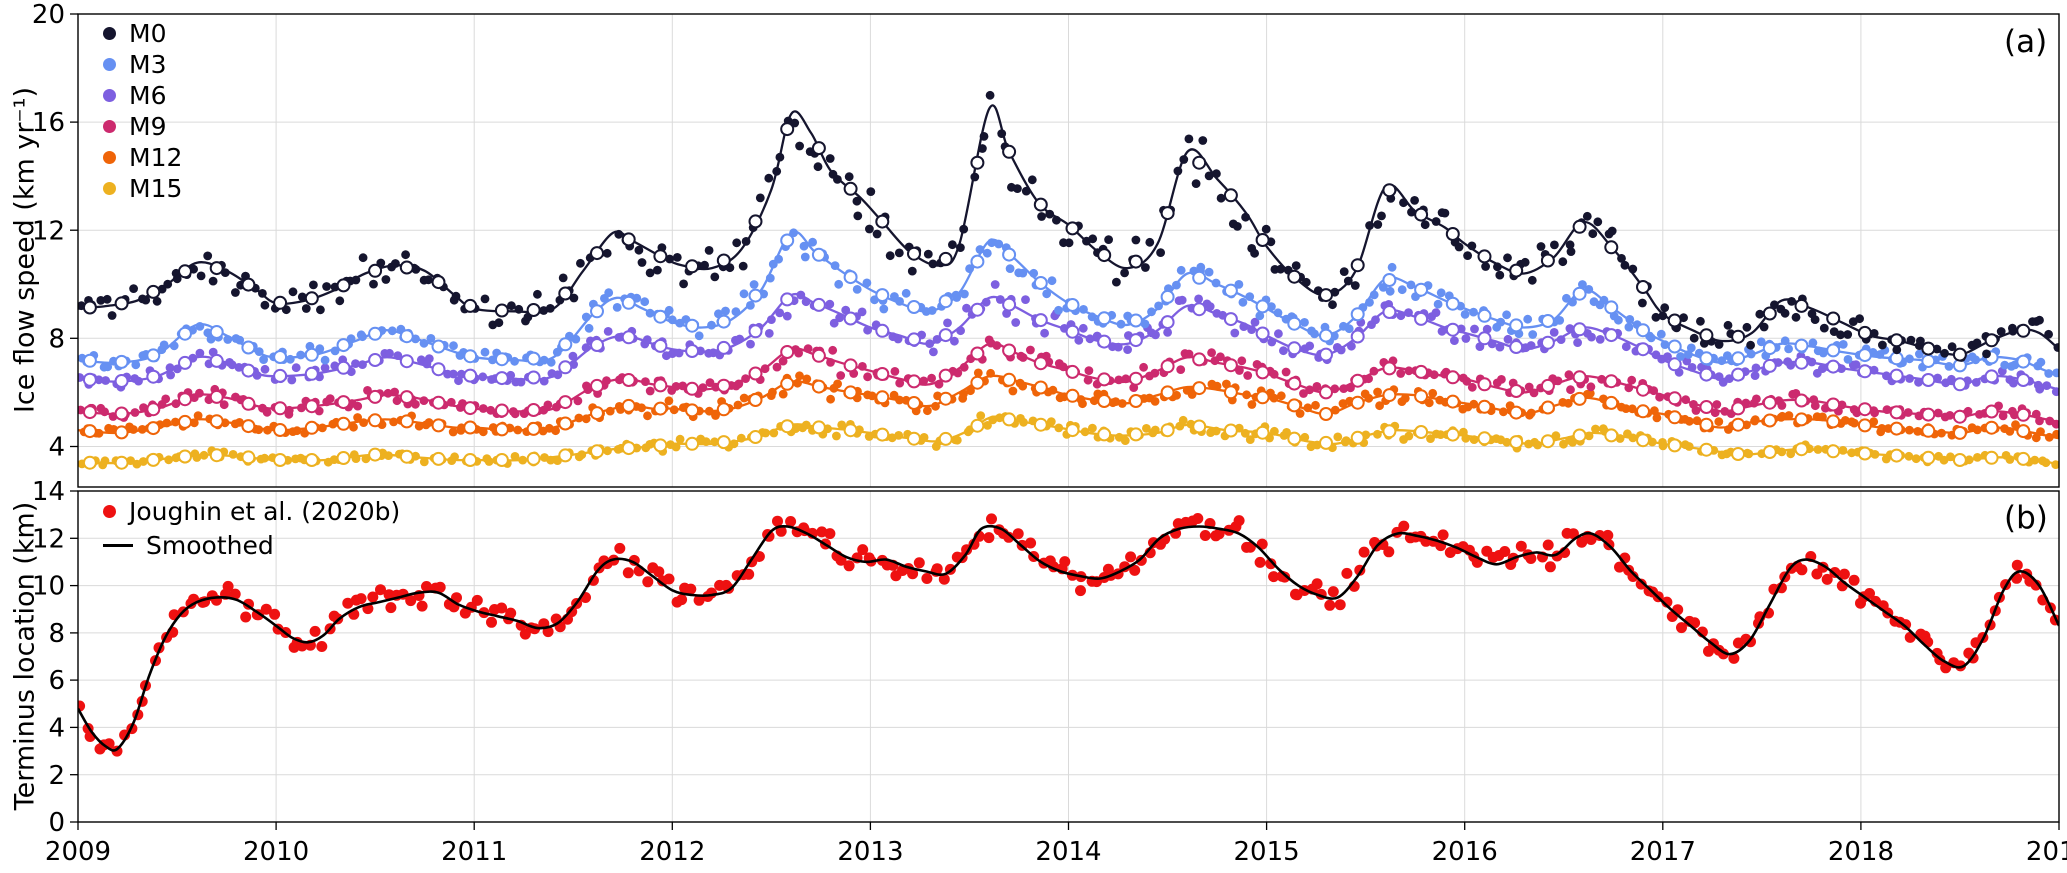 The height and width of the screenshot is (873, 2067). I want to click on svg-text: 14, so click(48, 492).